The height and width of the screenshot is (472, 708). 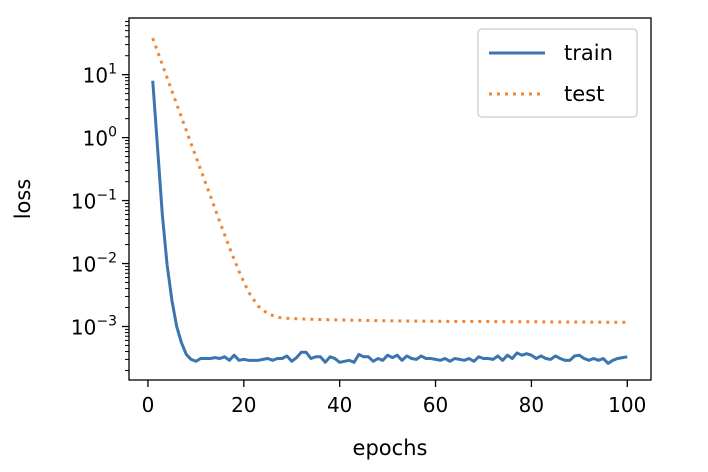 What do you see at coordinates (588, 53) in the screenshot?
I see `legend-train-label: train` at bounding box center [588, 53].